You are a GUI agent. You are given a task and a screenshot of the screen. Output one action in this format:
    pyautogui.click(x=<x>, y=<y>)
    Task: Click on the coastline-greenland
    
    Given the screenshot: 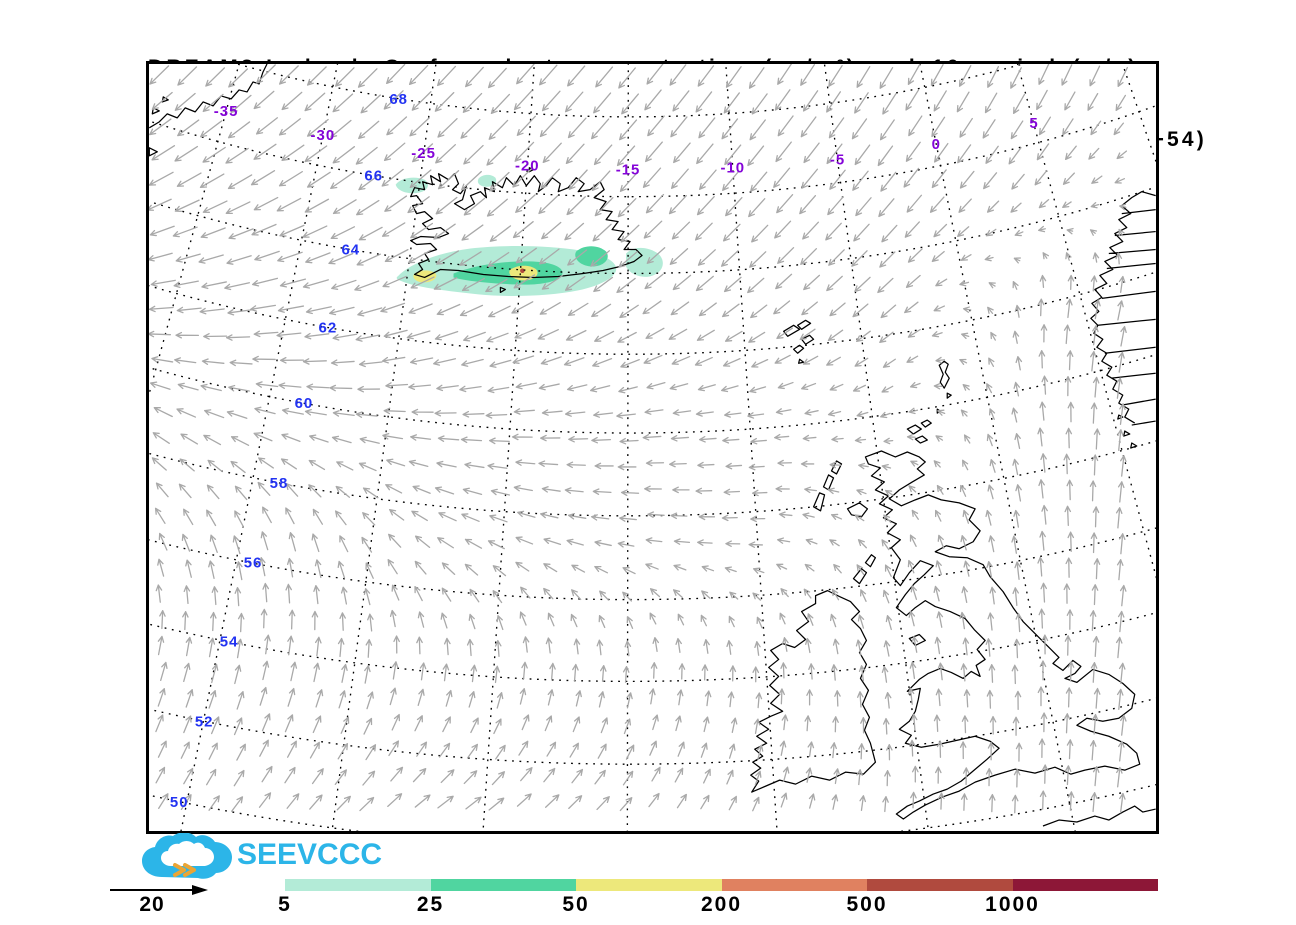 What is the action you would take?
    pyautogui.click(x=208, y=110)
    